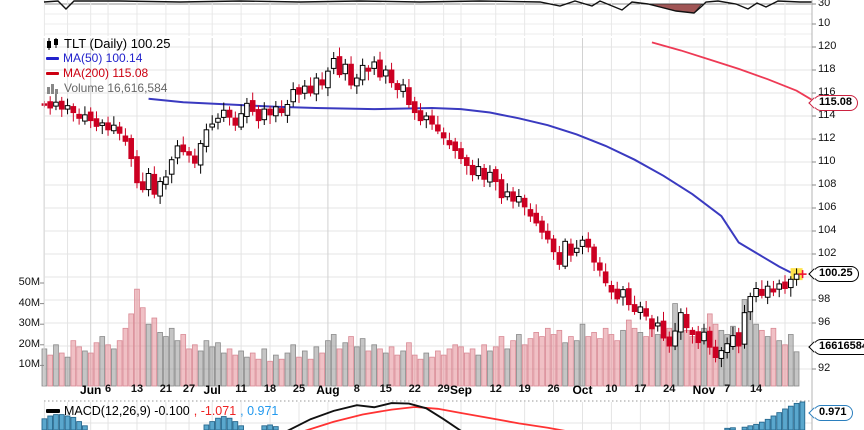  What do you see at coordinates (52, 58) in the screenshot?
I see `ma50-line-icon` at bounding box center [52, 58].